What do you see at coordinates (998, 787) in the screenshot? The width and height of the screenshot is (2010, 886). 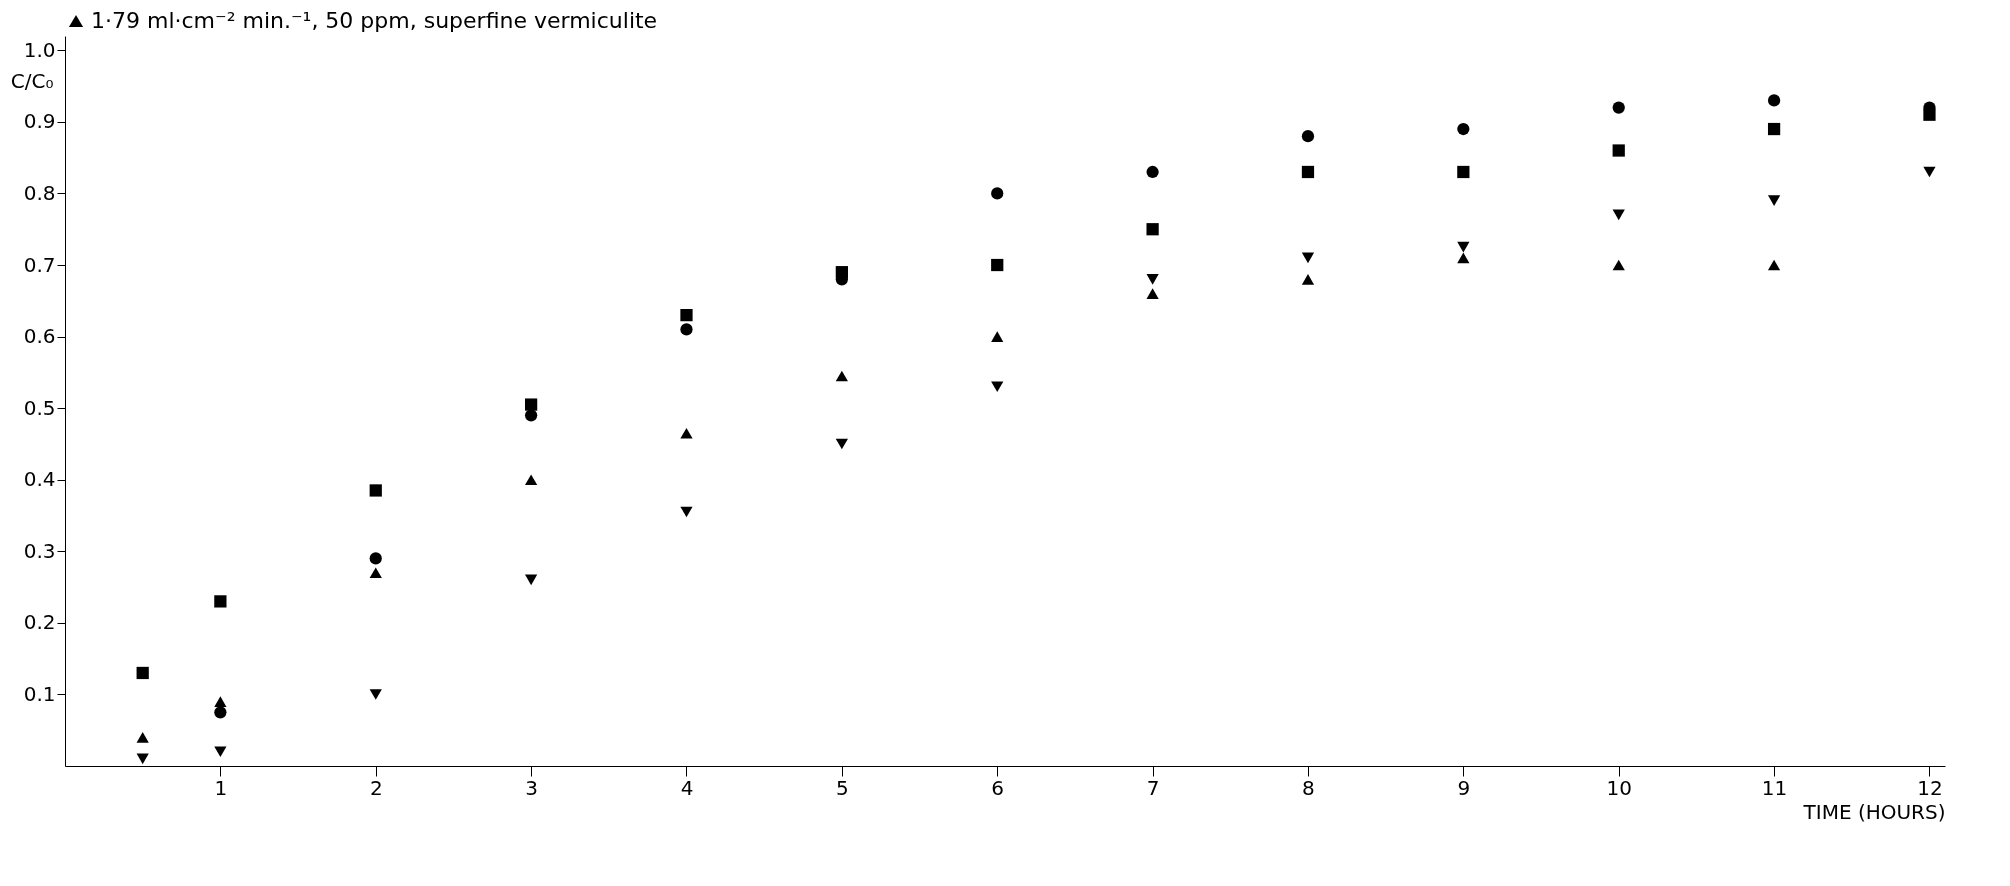 I see `x-tick-label: 6` at bounding box center [998, 787].